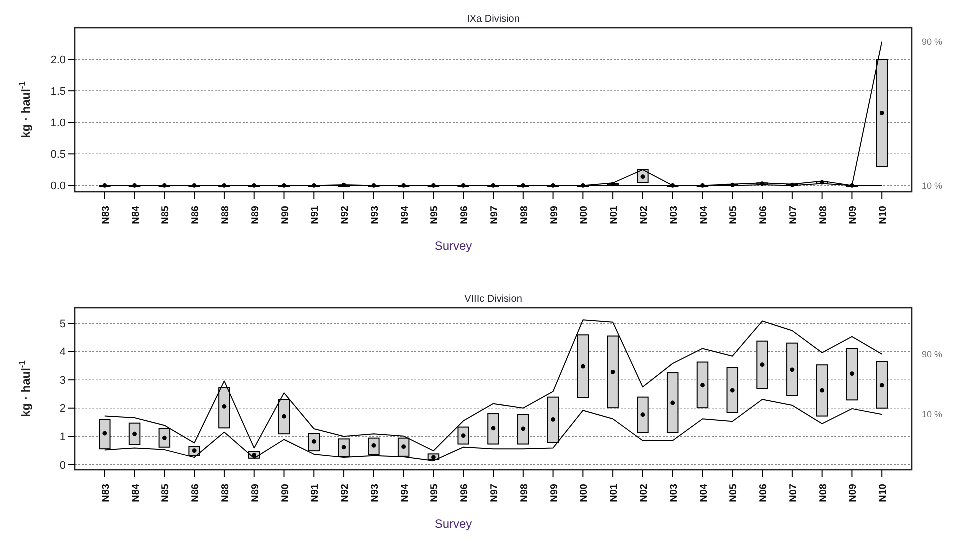 This screenshot has height=542, width=964. What do you see at coordinates (58, 92) in the screenshot?
I see `y-tick-label: 1.5` at bounding box center [58, 92].